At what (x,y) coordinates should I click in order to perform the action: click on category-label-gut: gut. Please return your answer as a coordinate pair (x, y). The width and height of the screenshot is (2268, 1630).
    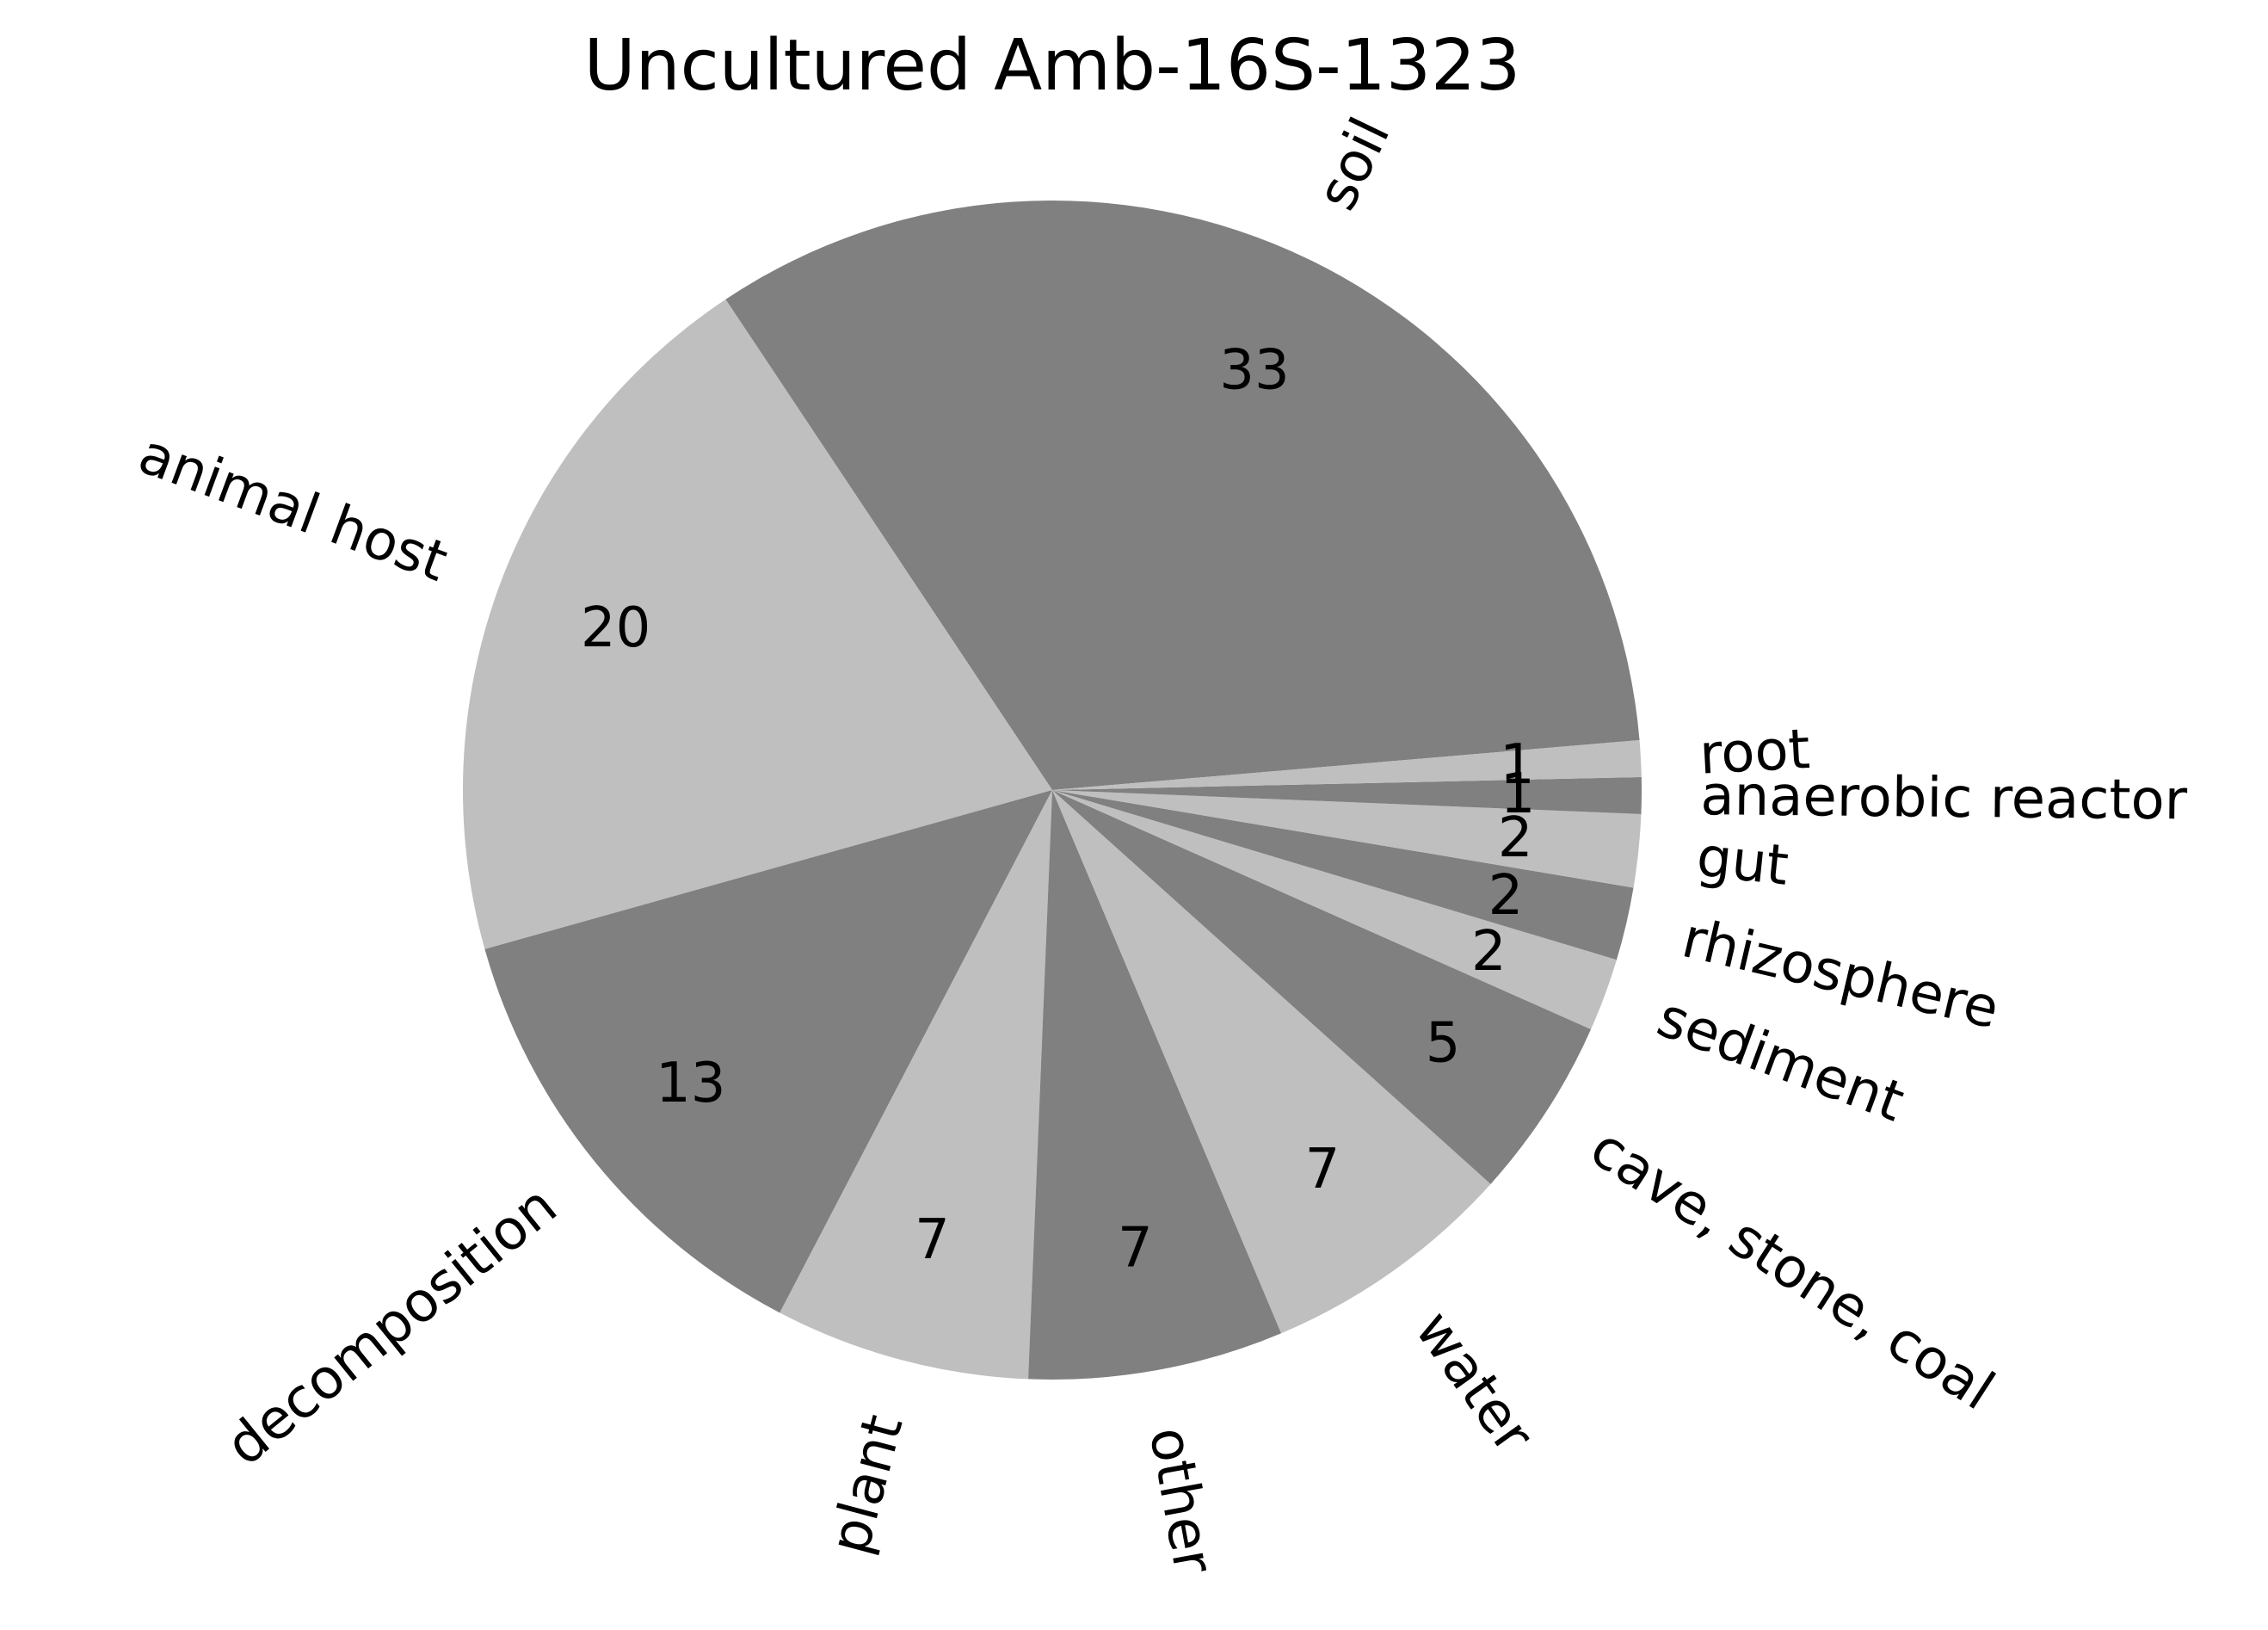
    Looking at the image, I should click on (1742, 861).